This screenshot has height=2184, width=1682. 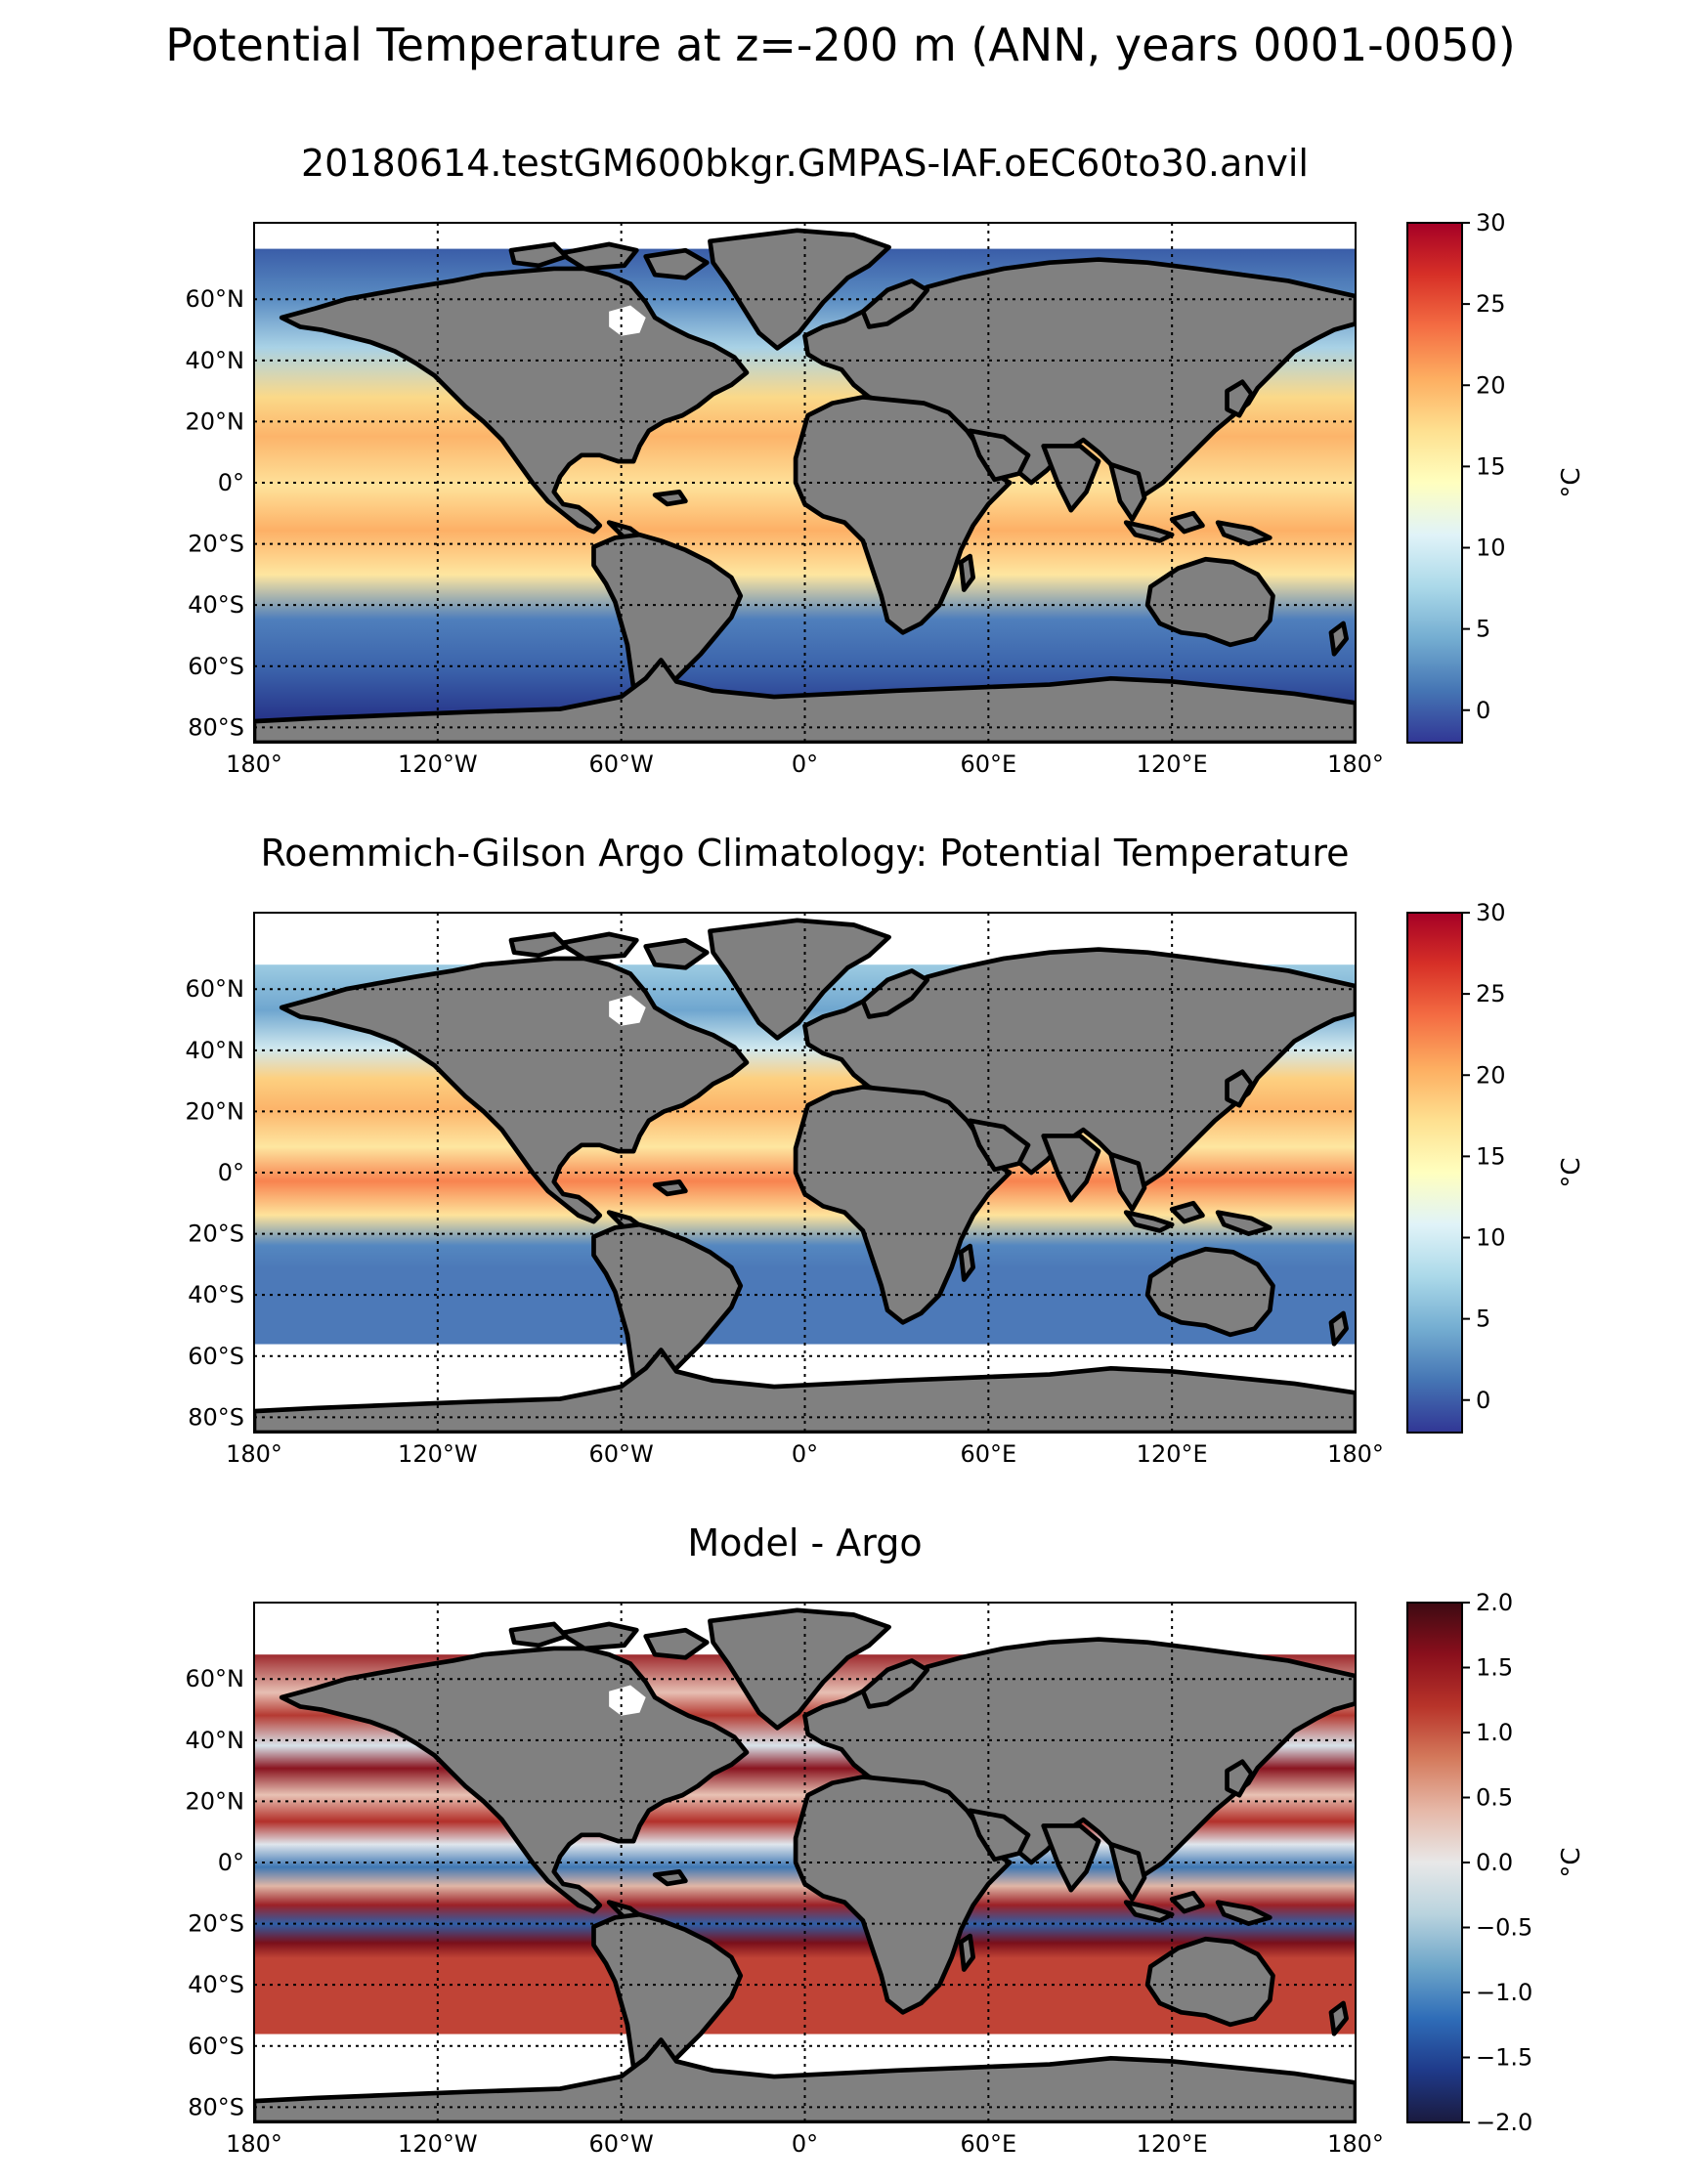 What do you see at coordinates (1504, 1928) in the screenshot?
I see `colorbar-tick-label: −0.5` at bounding box center [1504, 1928].